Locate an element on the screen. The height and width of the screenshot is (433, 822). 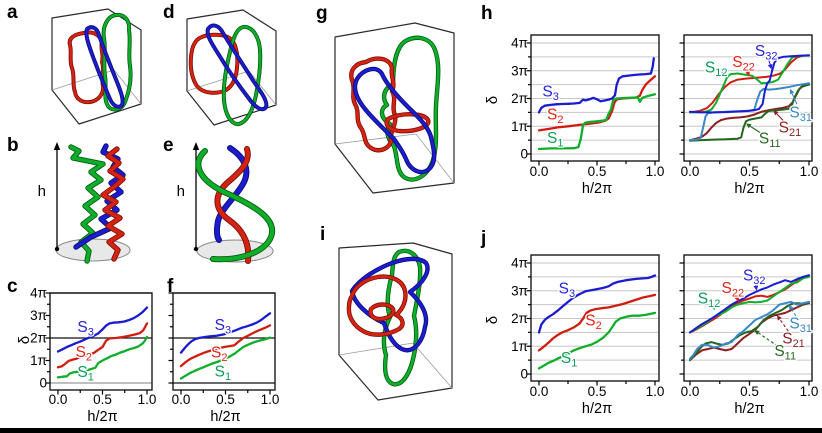
figure-divider-bar is located at coordinates (411, 430).